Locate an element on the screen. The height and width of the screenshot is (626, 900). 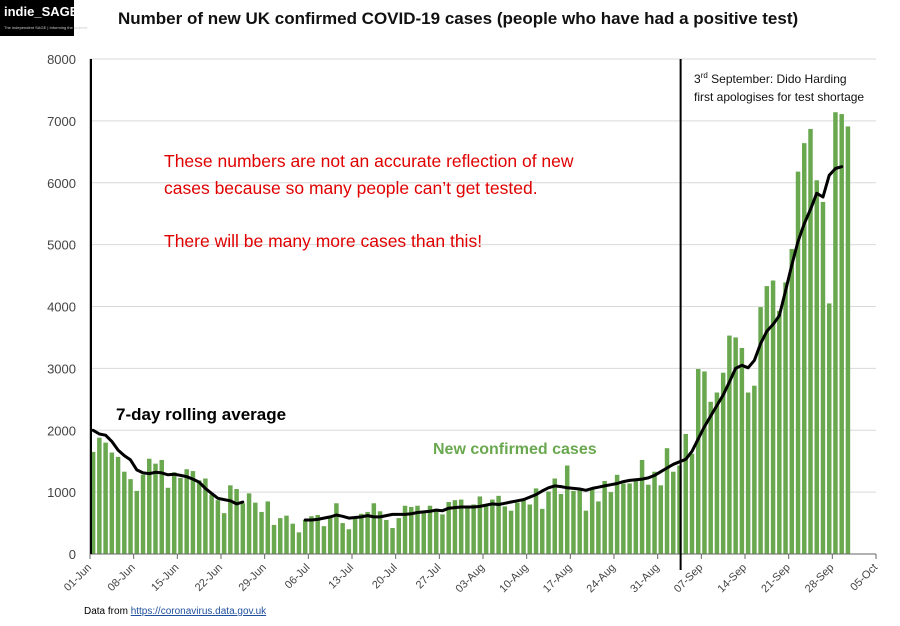
event-text: September: Dido Harding is located at coordinates (777, 79).